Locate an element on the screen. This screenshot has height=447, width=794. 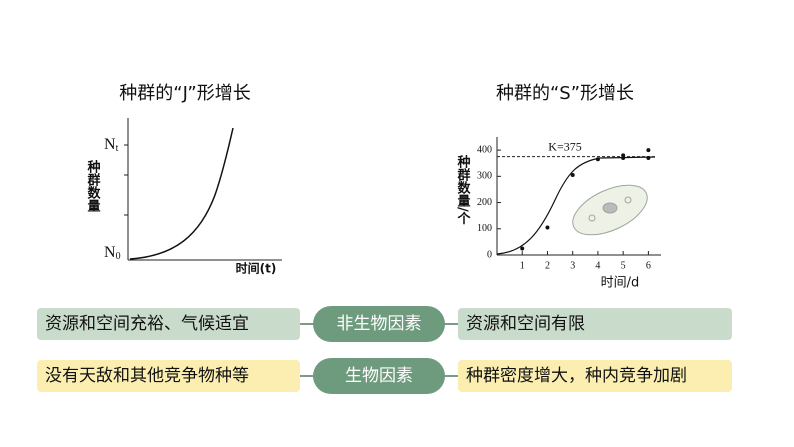
x-axis-label: 时间/d is located at coordinates (620, 283).